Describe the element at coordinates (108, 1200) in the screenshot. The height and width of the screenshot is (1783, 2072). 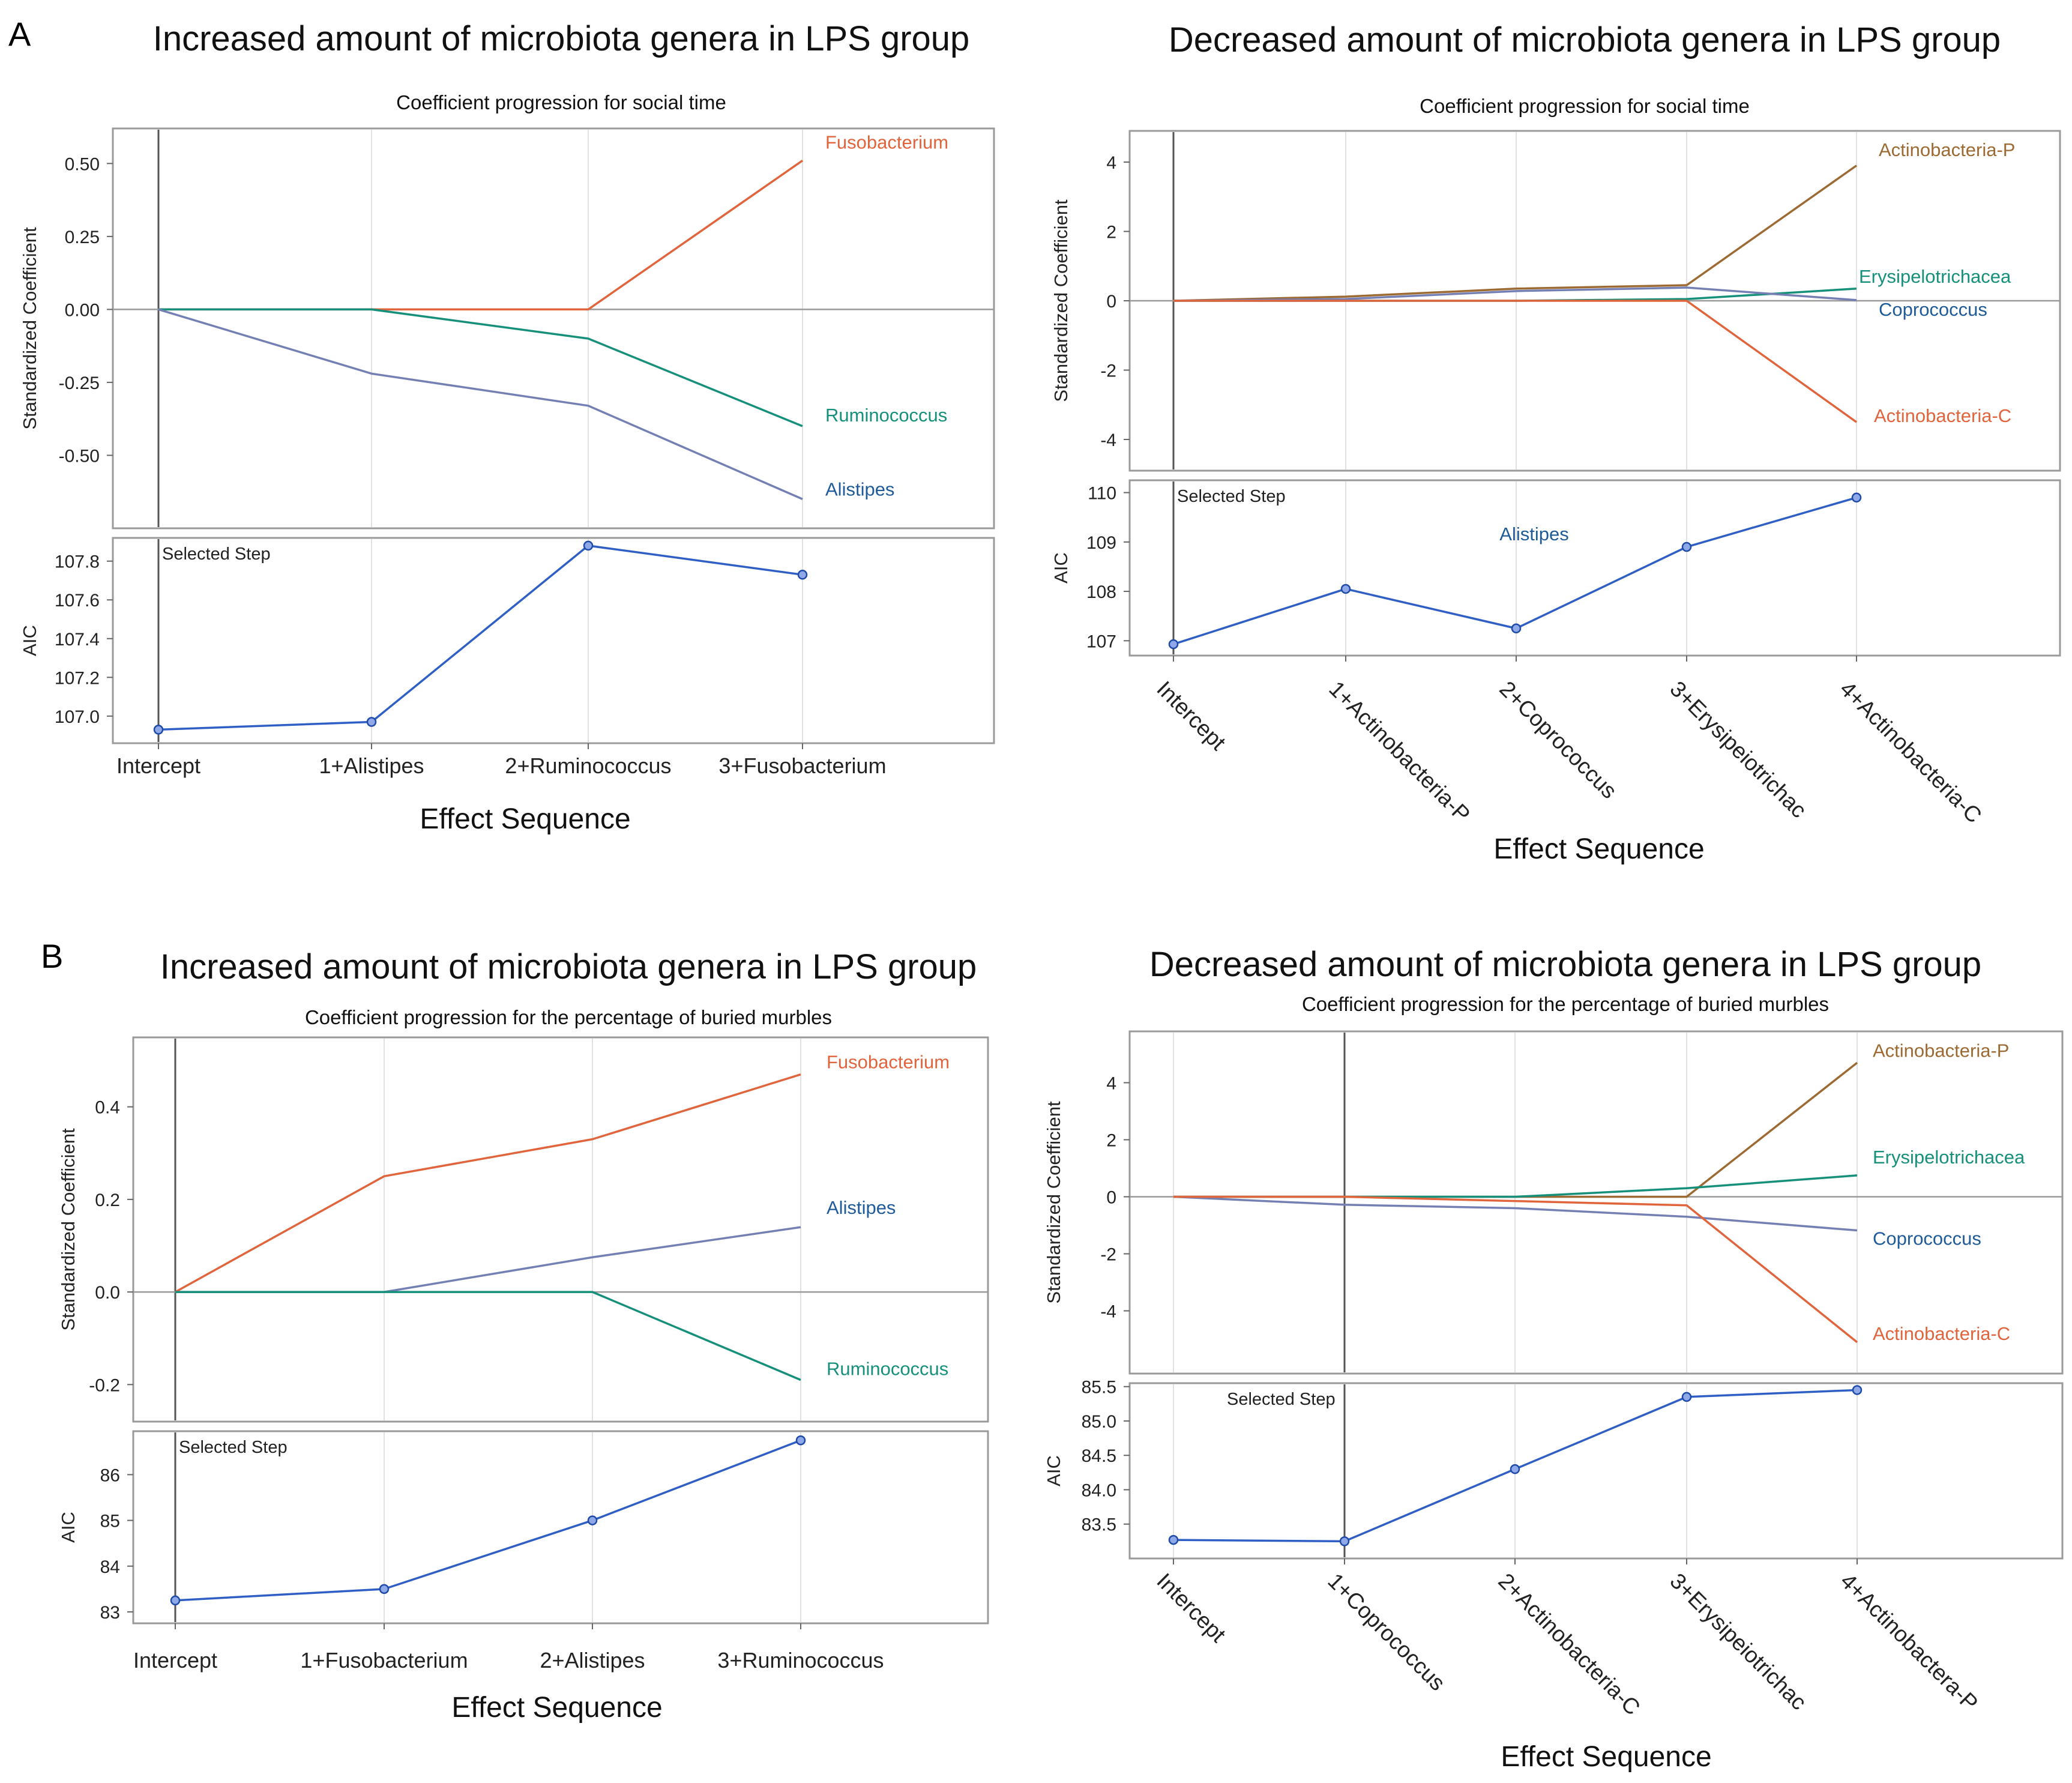
I see `y-tick-label: 0.2` at that location.